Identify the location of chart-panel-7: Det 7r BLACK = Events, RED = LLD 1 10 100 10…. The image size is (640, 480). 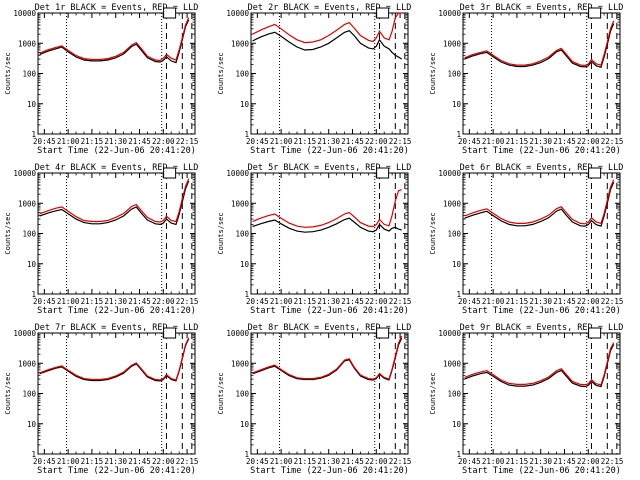
(101, 399).